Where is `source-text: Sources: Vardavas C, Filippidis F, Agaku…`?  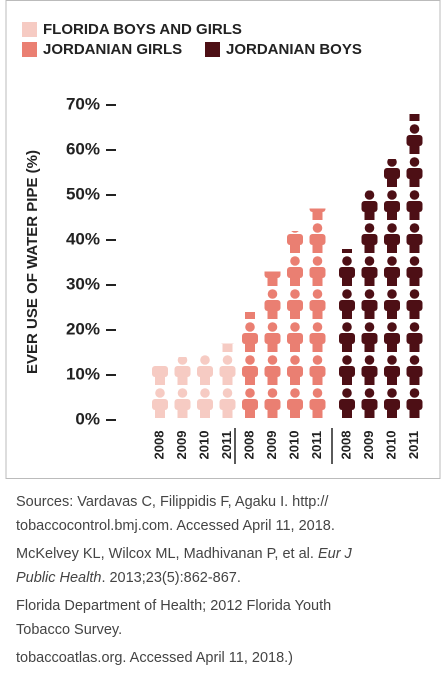
source-text: Sources: Vardavas C, Filippidis F, Agaku… is located at coordinates (172, 502).